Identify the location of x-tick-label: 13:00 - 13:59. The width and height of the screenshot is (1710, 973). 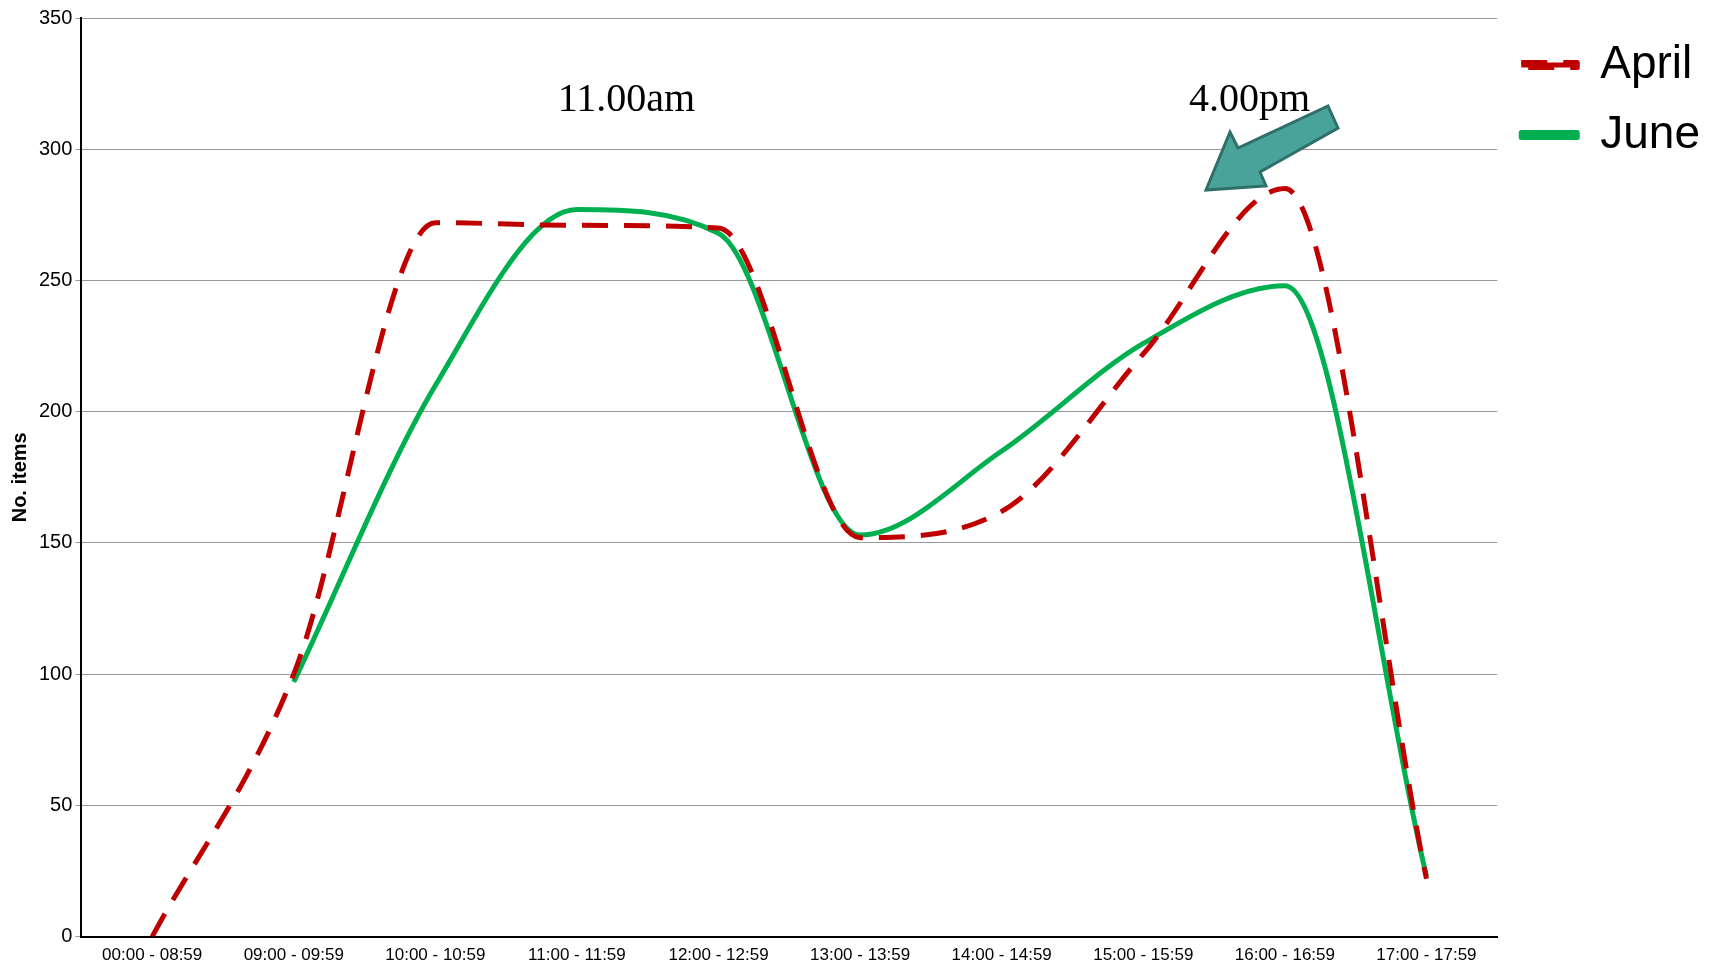
(860, 955).